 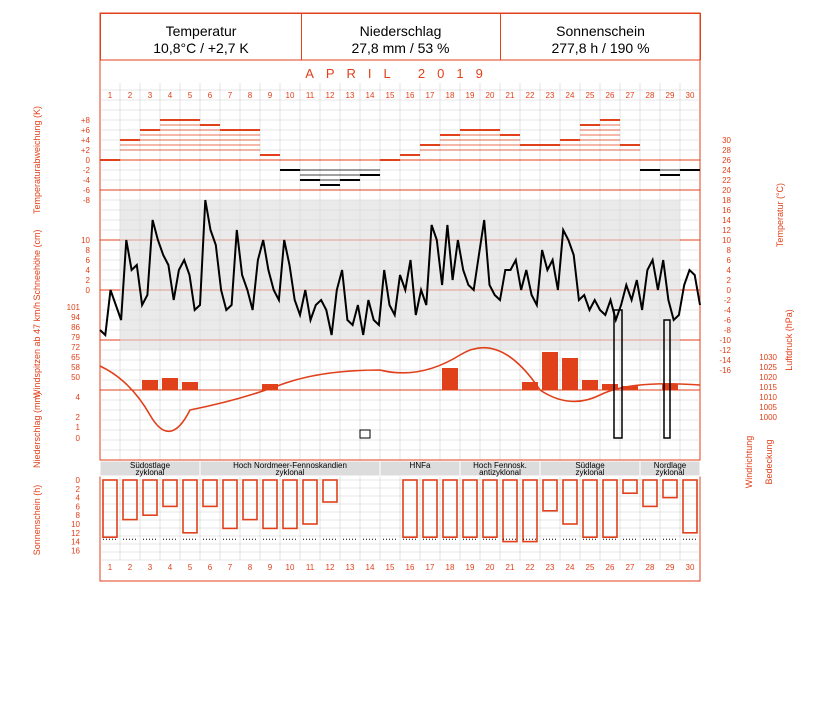 I want to click on temperature-tick: 20, so click(x=726, y=190).